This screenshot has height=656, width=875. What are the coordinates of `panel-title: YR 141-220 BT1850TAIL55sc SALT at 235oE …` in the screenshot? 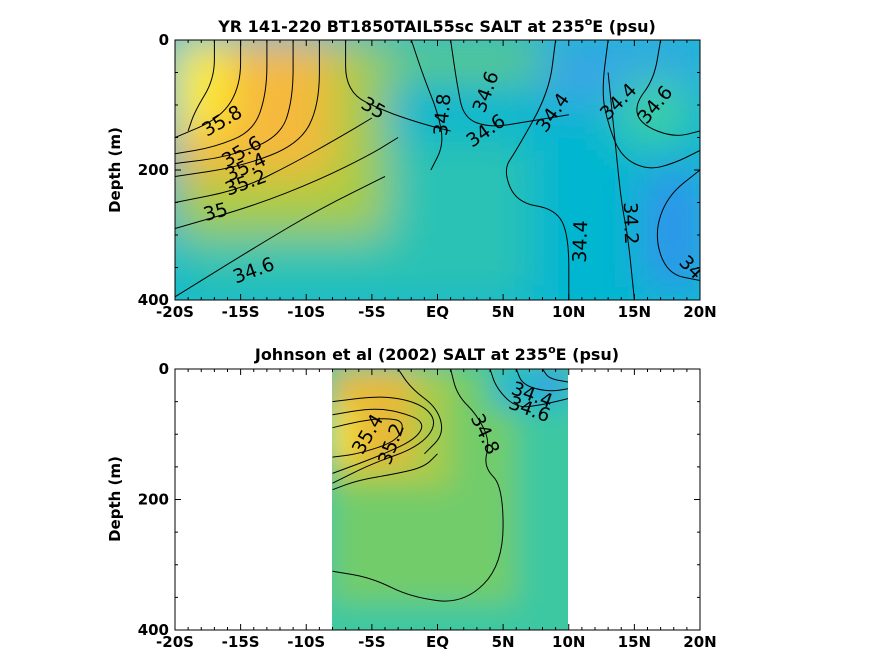 It's located at (436, 25).